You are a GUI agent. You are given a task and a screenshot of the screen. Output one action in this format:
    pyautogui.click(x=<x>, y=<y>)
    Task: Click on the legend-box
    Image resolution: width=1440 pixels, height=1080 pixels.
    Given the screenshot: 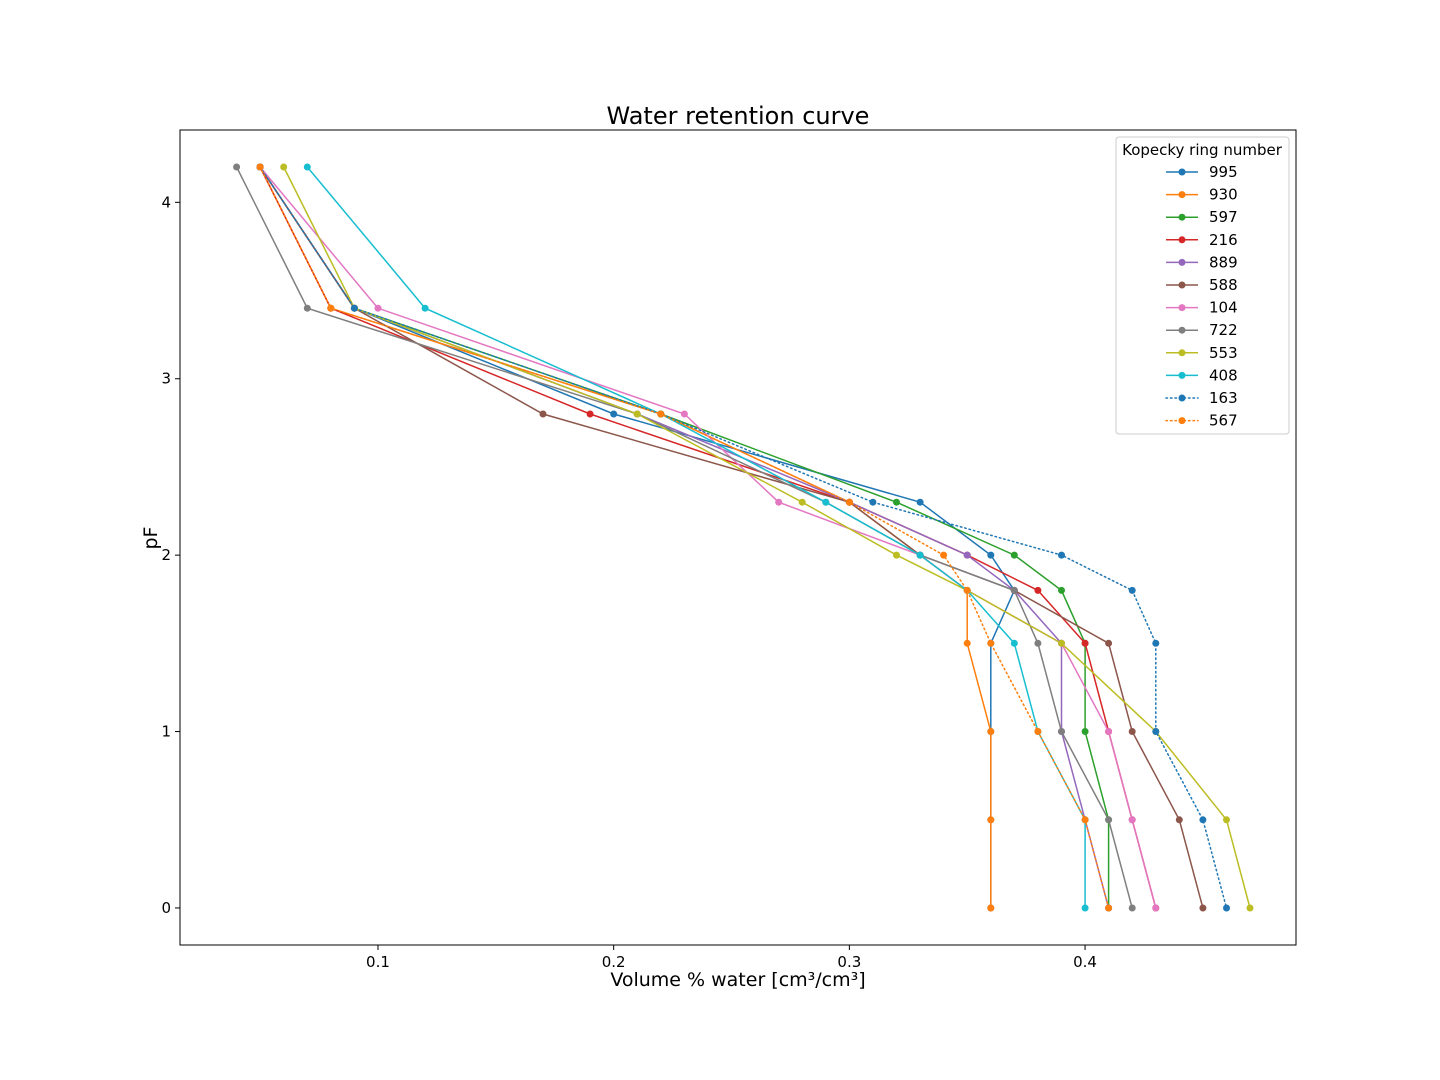 What is the action you would take?
    pyautogui.click(x=1202, y=285)
    